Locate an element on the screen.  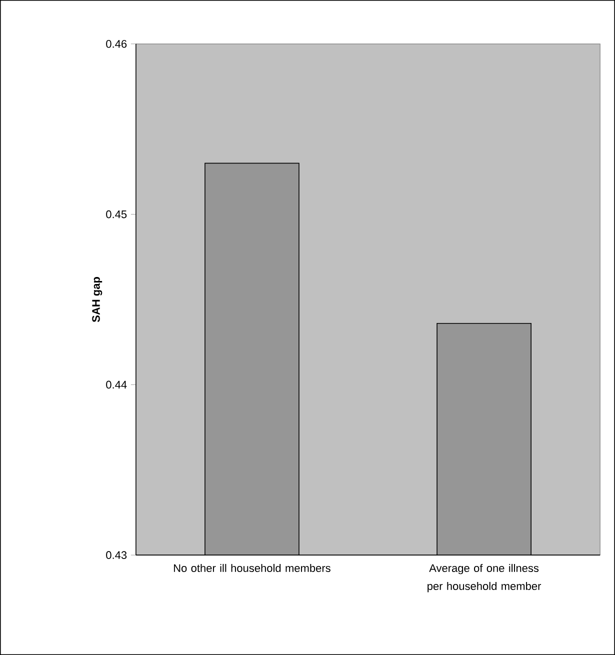
y-axis-title: SAH gap is located at coordinates (97, 299).